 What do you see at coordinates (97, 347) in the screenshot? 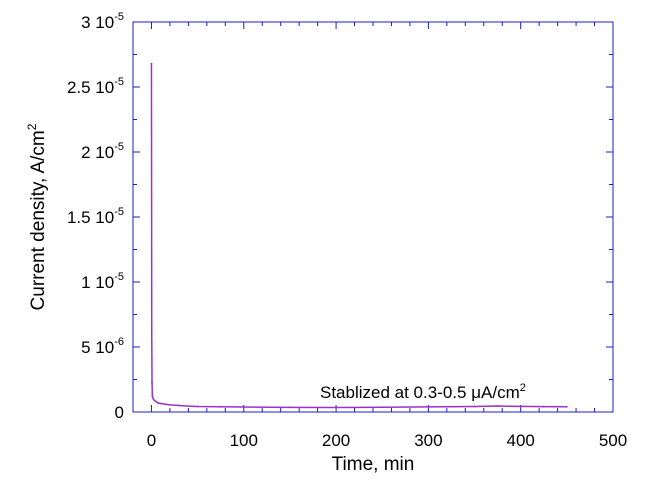
I see `y-tick-label-mantissa: 5 10` at bounding box center [97, 347].